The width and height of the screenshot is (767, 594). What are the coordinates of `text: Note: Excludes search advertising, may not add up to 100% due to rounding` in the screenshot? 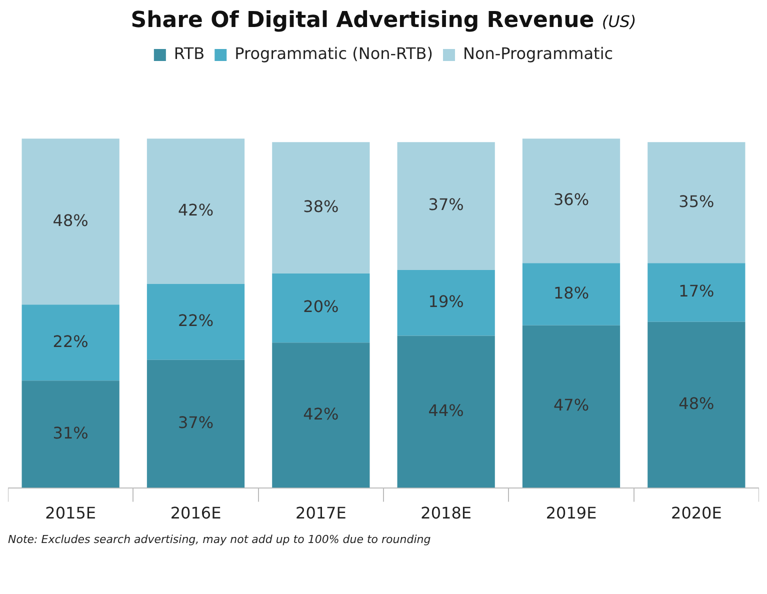 It's located at (220, 539).